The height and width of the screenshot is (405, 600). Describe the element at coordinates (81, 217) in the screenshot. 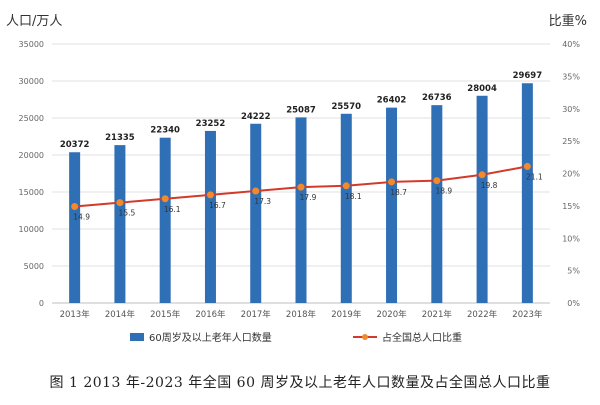

I see `line-value-label: 14.9` at that location.